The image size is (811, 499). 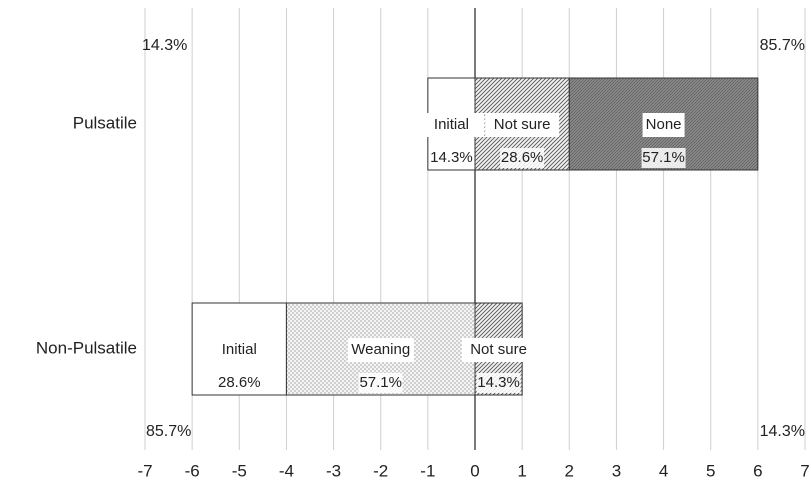 I want to click on x-tick-label: 2, so click(x=569, y=470).